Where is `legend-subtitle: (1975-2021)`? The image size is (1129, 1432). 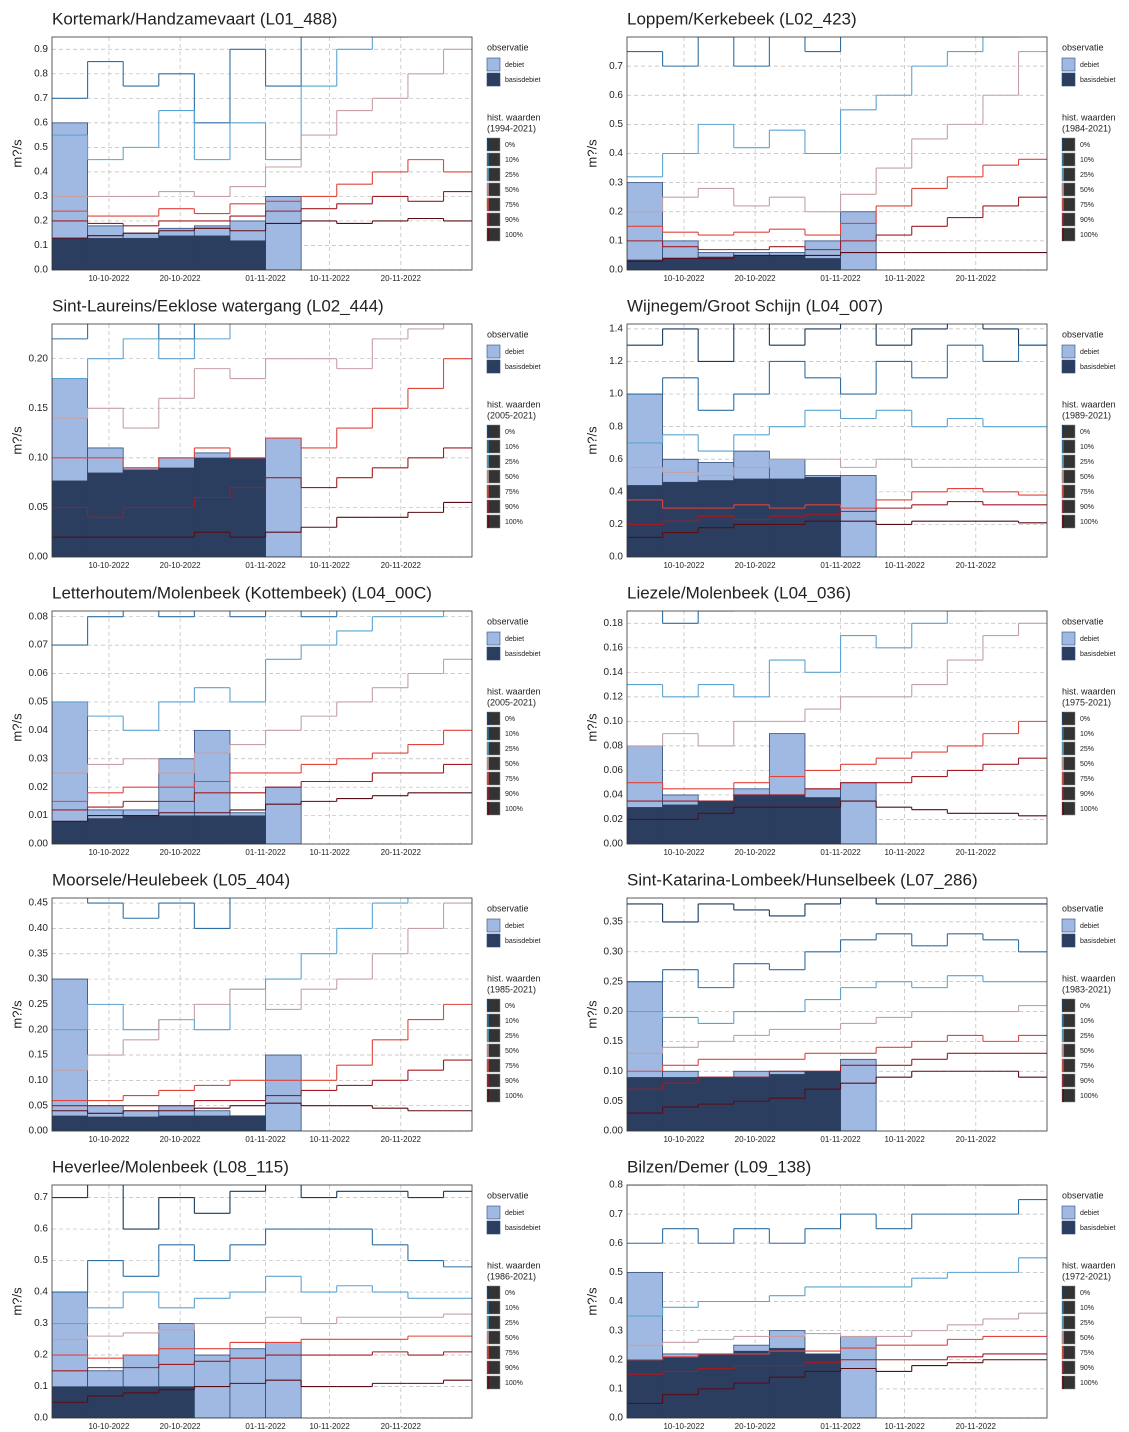 legend-subtitle: (1975-2021) is located at coordinates (1086, 702).